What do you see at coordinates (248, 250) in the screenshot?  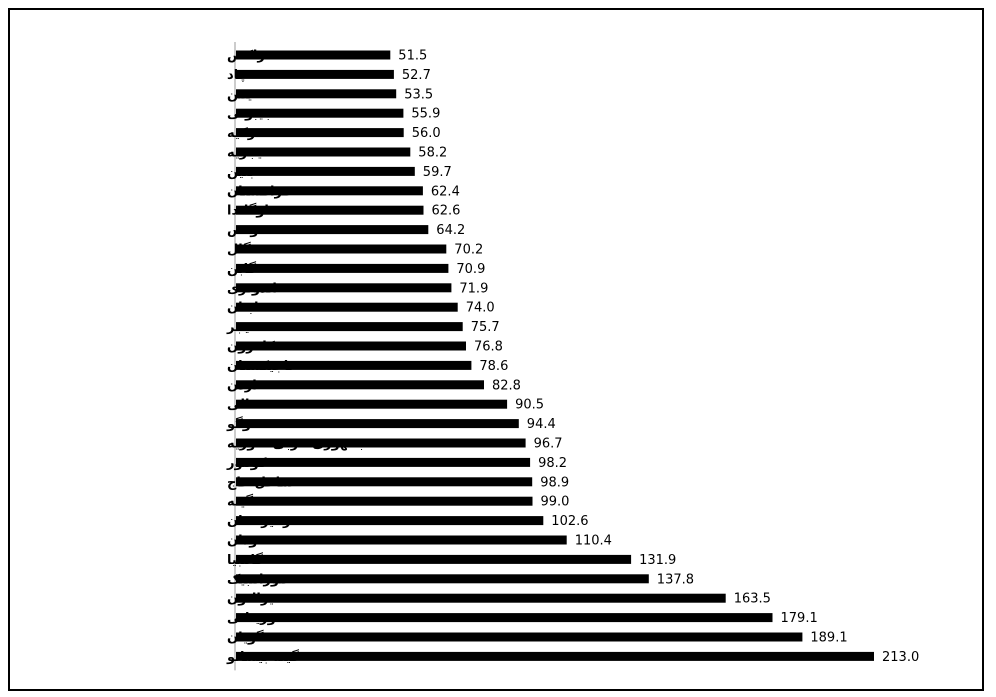 I see `category-tick-label: سنگال` at bounding box center [248, 250].